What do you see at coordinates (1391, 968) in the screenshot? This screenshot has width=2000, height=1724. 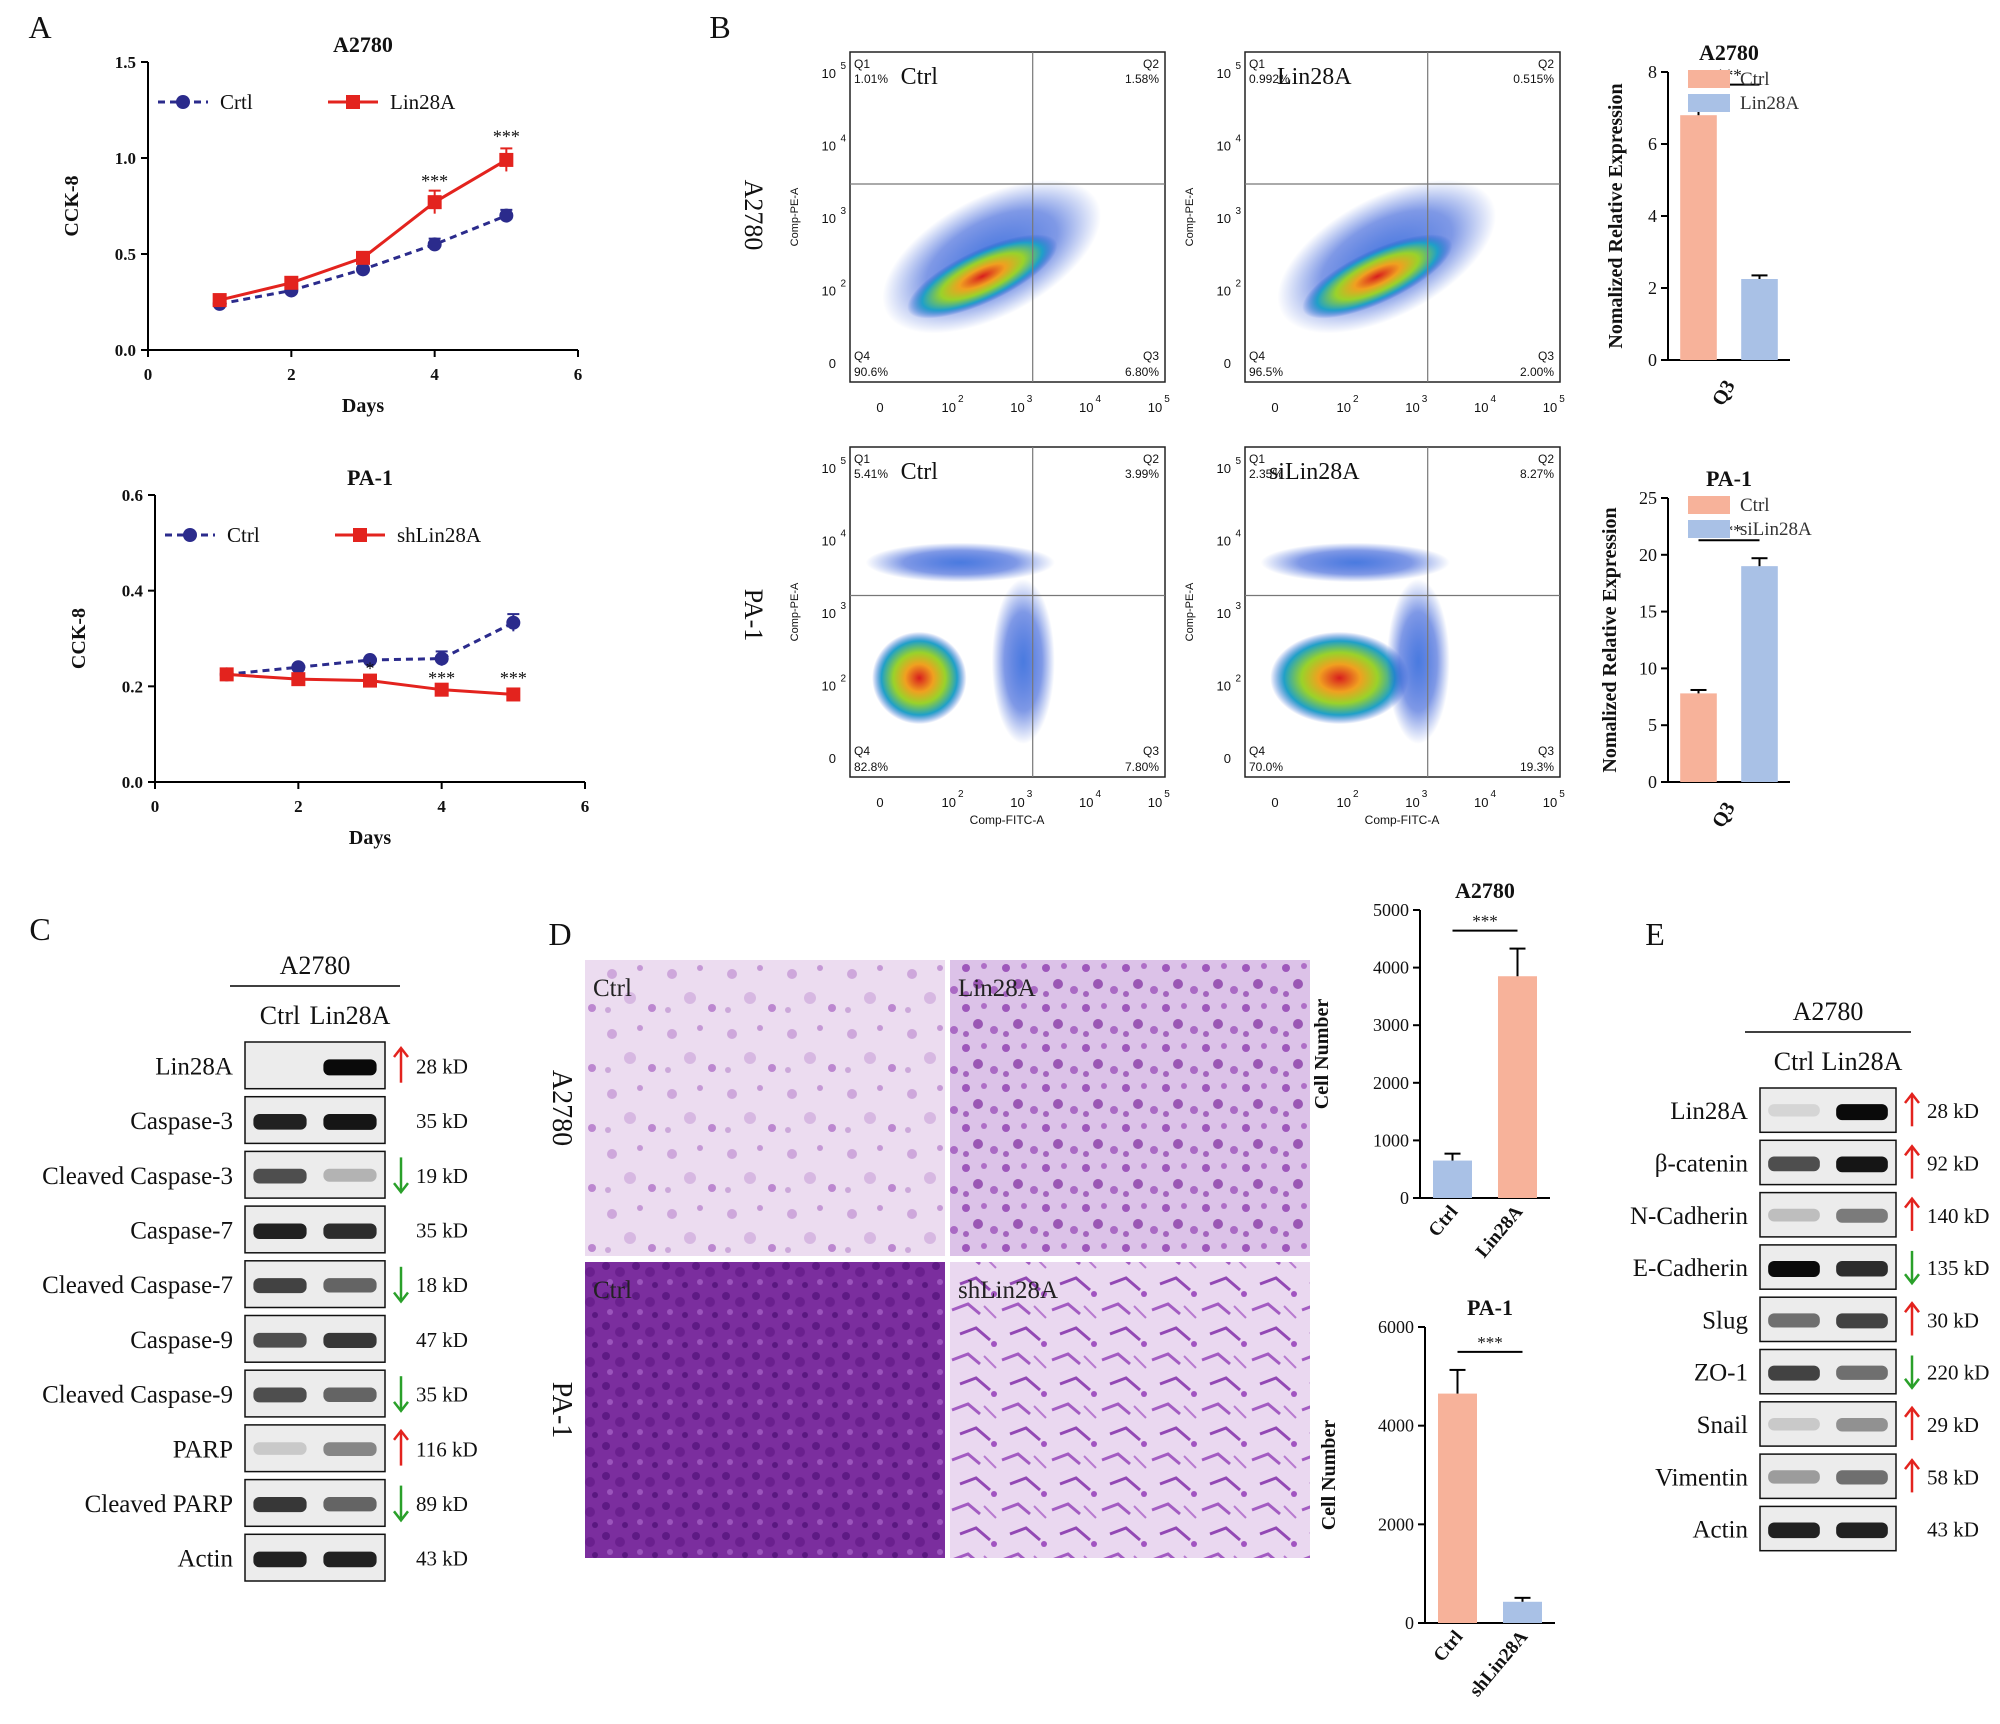 I see `y-tick-label: 4000` at bounding box center [1391, 968].